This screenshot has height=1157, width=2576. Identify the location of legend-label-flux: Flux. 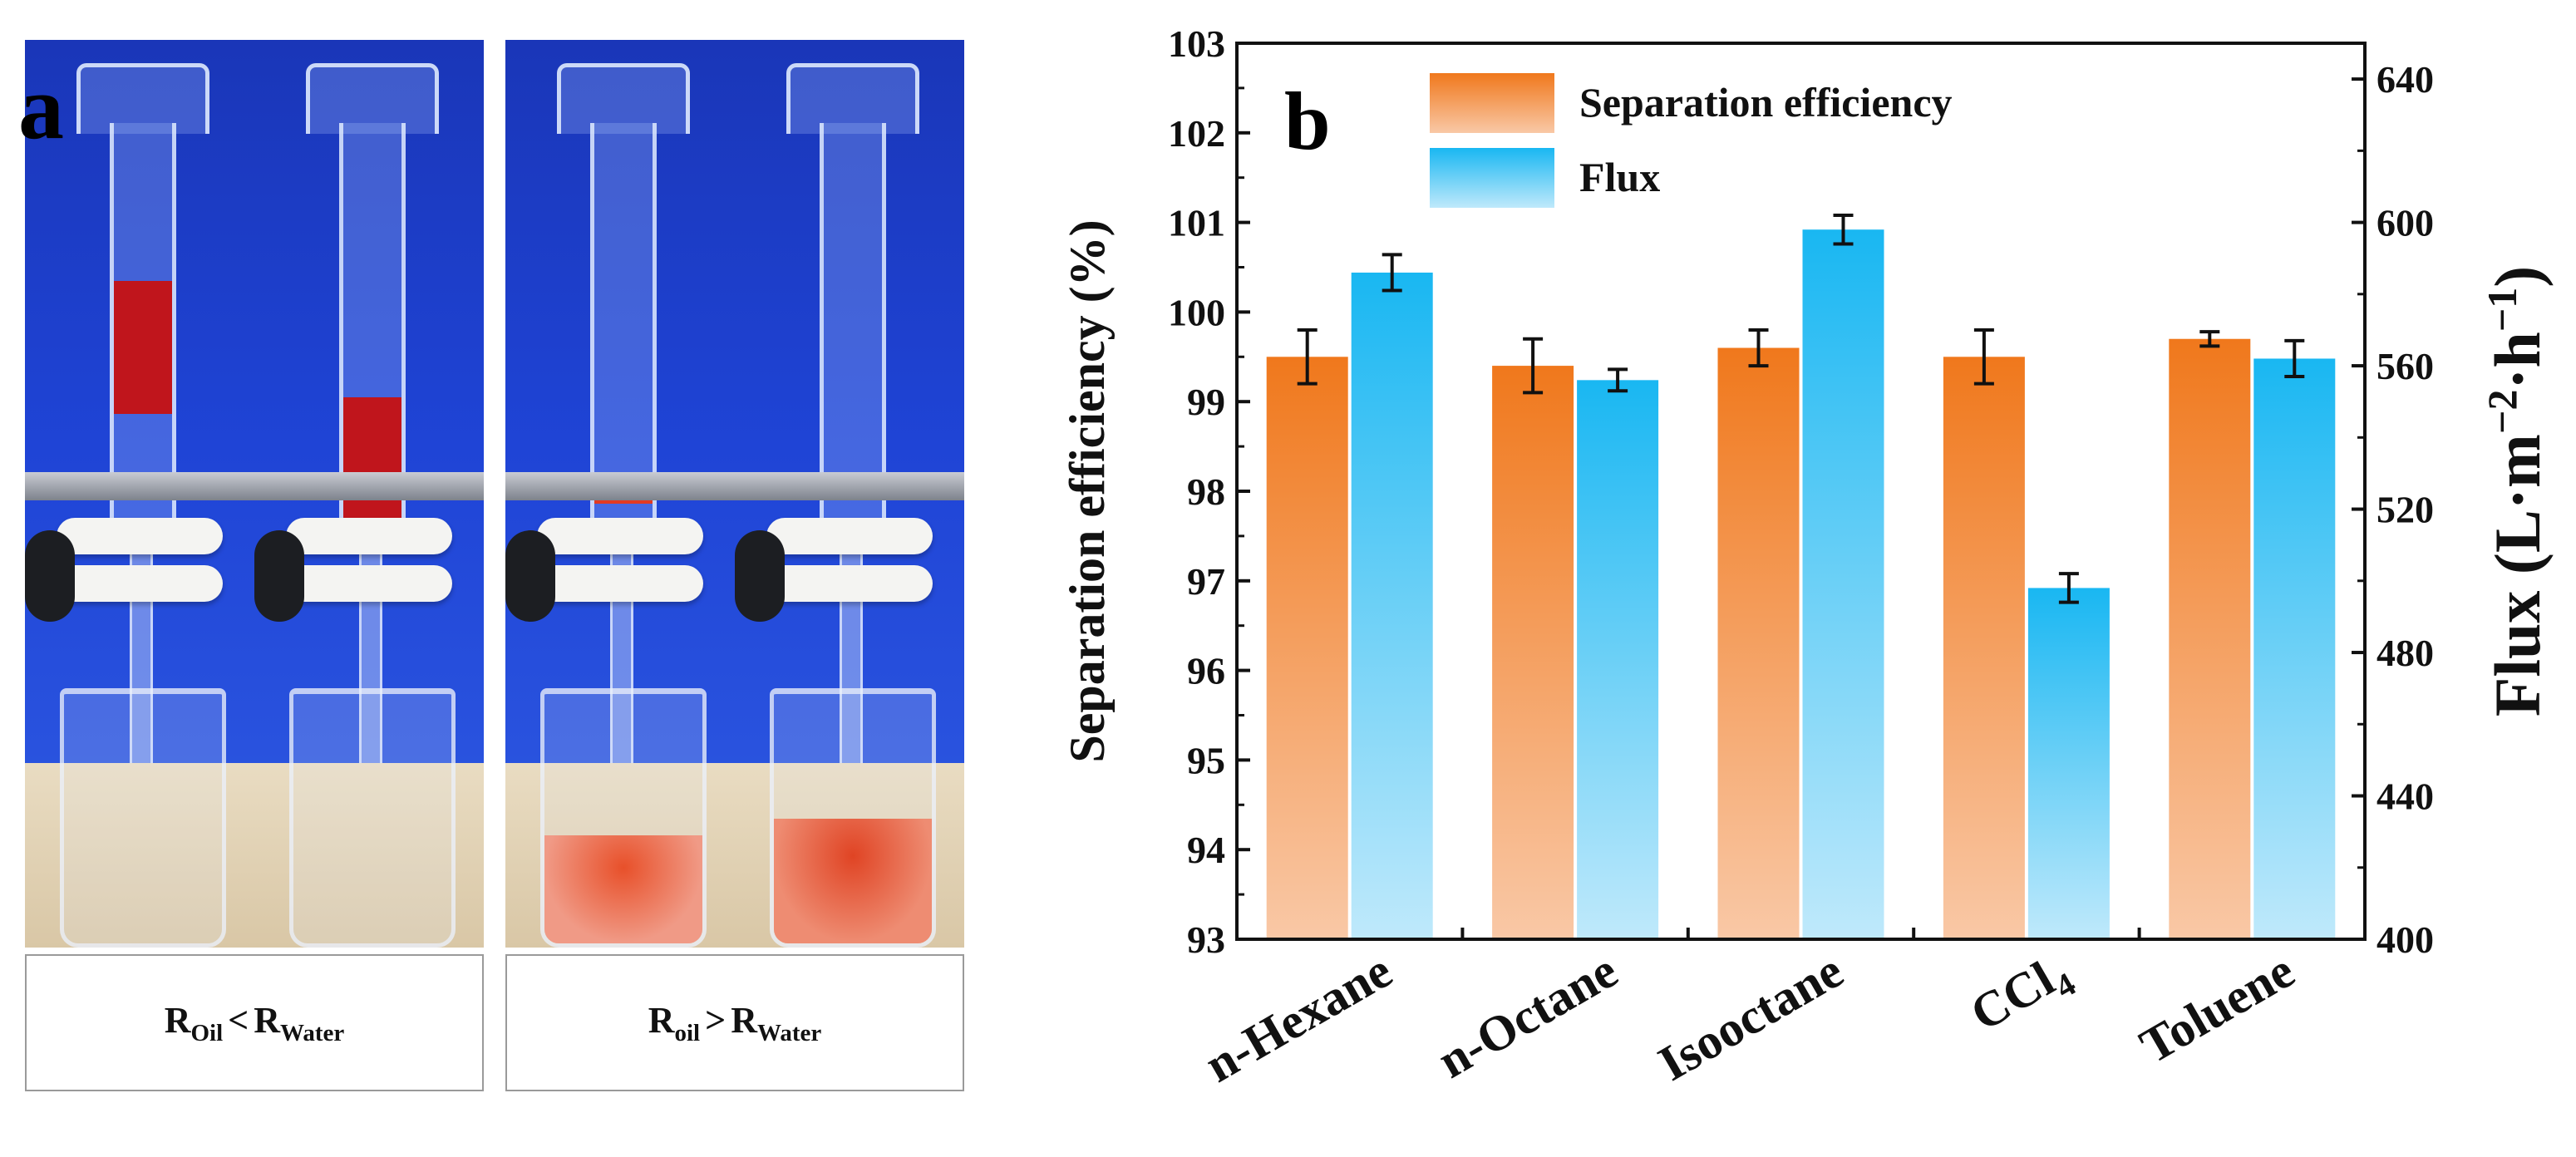
(1619, 177).